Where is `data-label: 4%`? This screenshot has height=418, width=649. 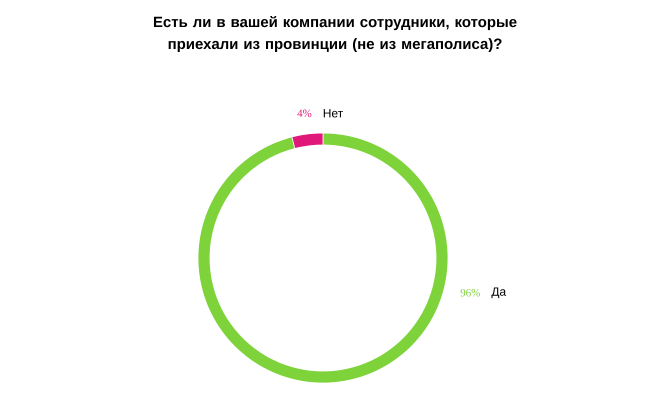 data-label: 4% is located at coordinates (304, 113).